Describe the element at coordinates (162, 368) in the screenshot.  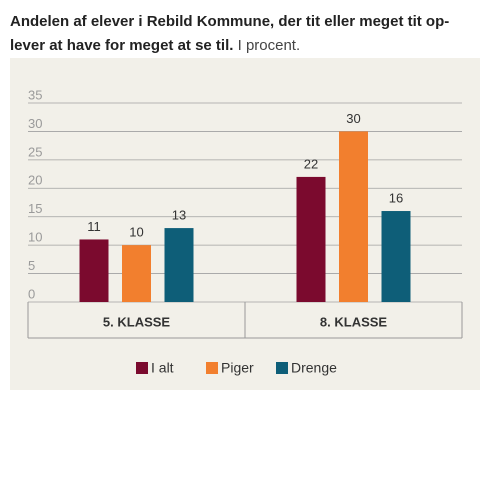
I see `legend-label: I alt` at that location.